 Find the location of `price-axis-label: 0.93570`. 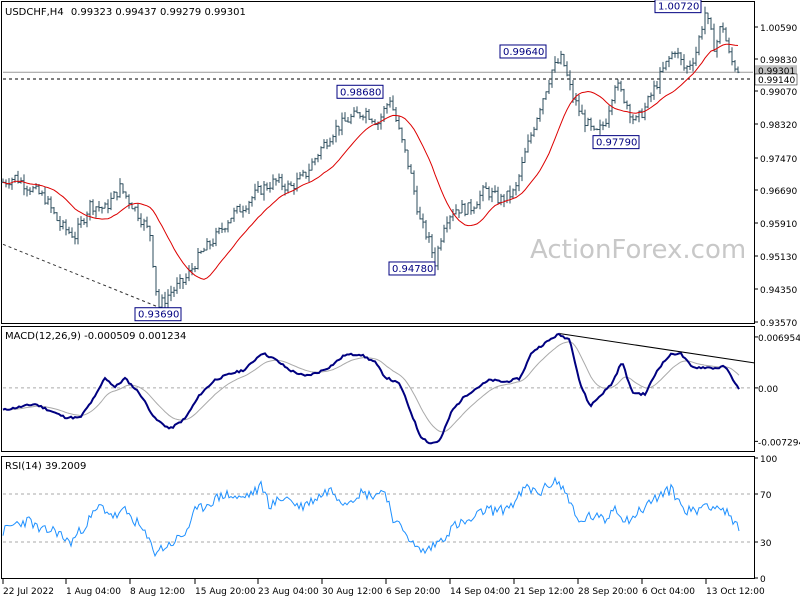

price-axis-label: 0.93570 is located at coordinates (778, 324).